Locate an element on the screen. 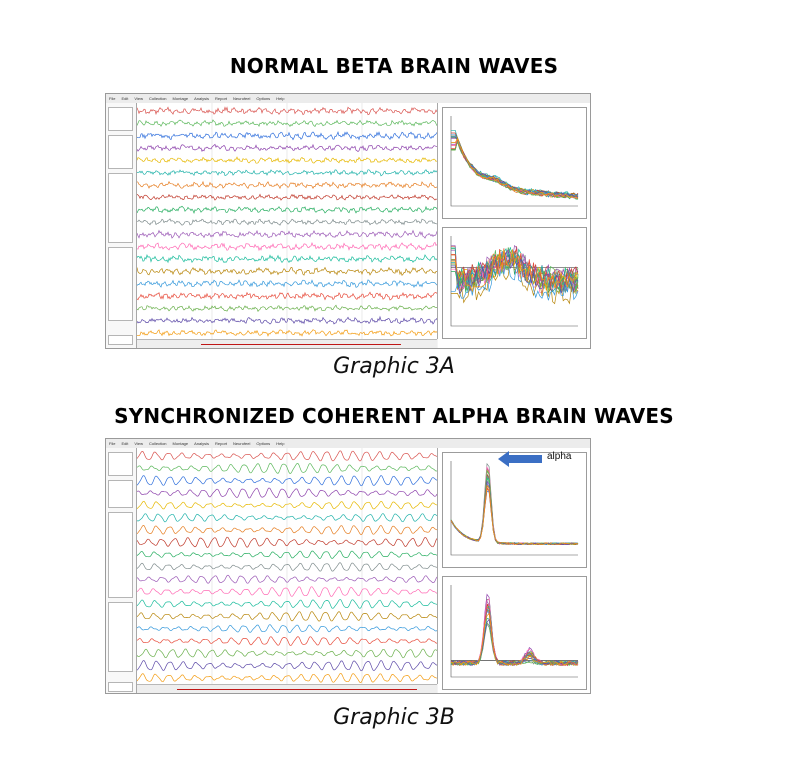 The image size is (788, 769). spectrum-panel is located at coordinates (514, 570).